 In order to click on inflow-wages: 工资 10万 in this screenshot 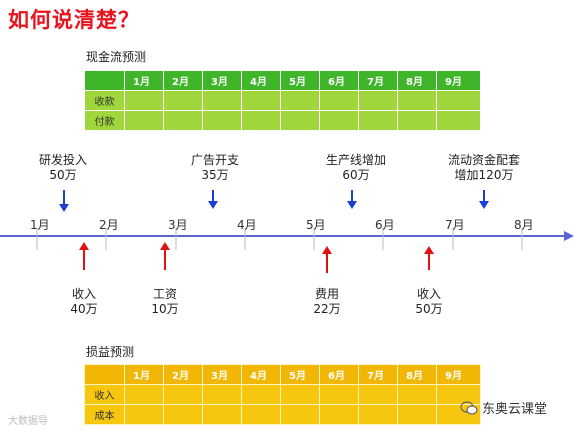, I will do `click(165, 302)`.